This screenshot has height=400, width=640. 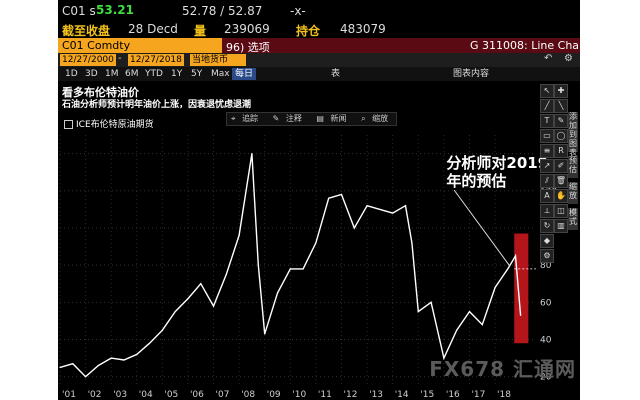 I want to click on options-menu: 96) 选项, so click(x=248, y=47).